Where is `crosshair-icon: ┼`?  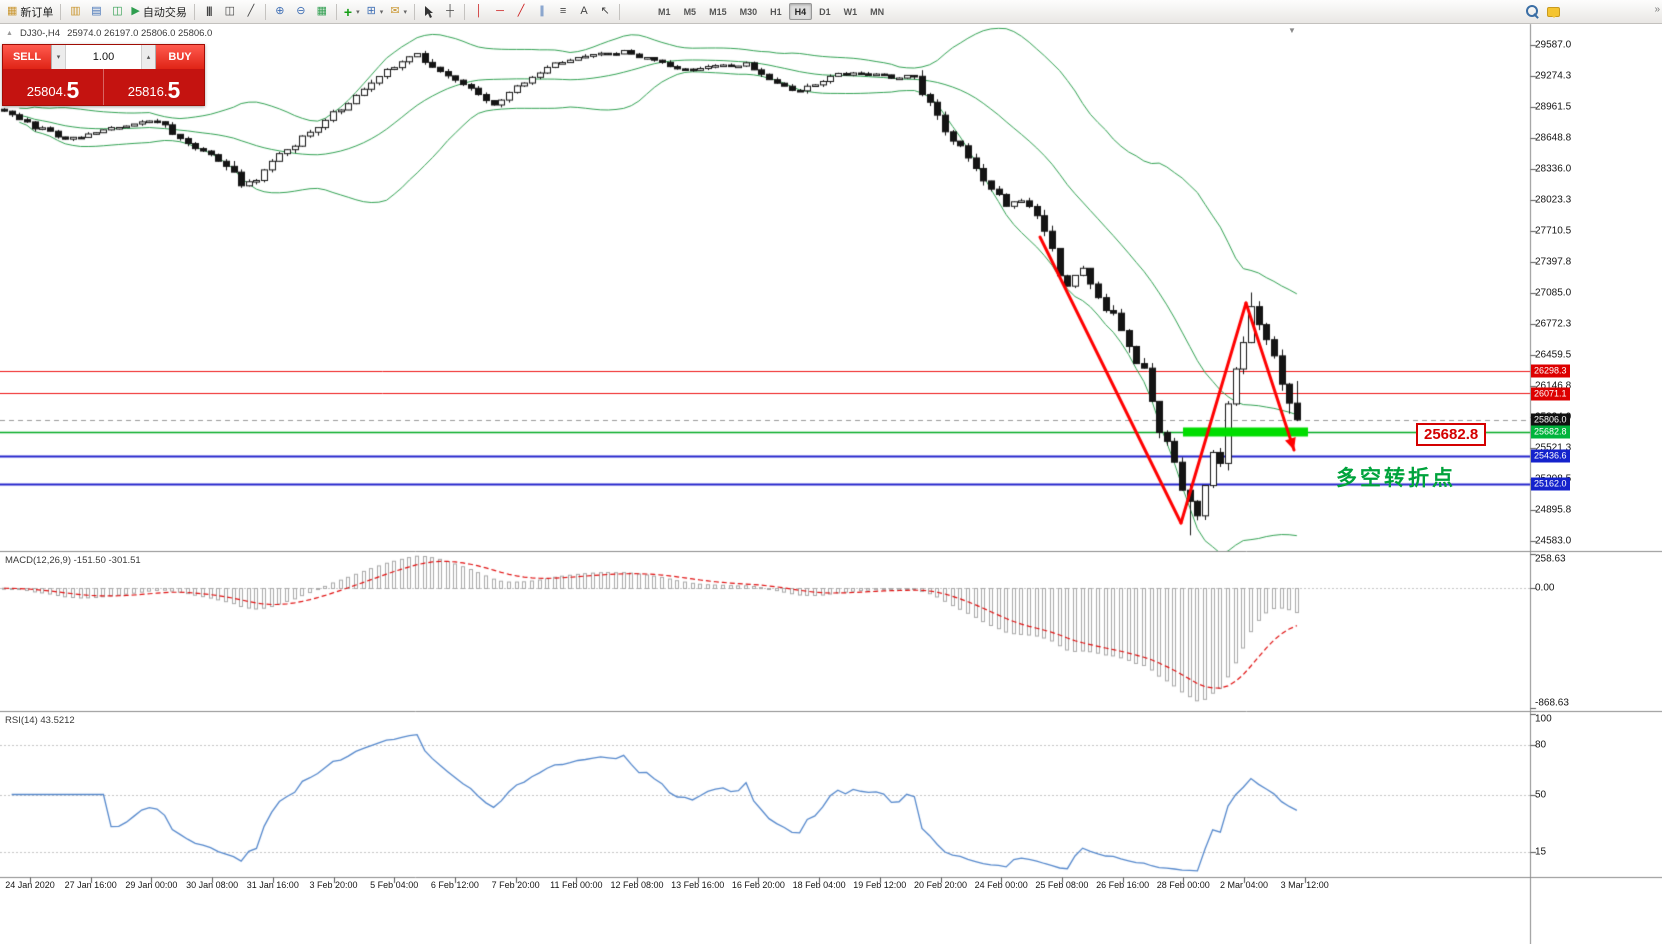
crosshair-icon: ┼ is located at coordinates (450, 11).